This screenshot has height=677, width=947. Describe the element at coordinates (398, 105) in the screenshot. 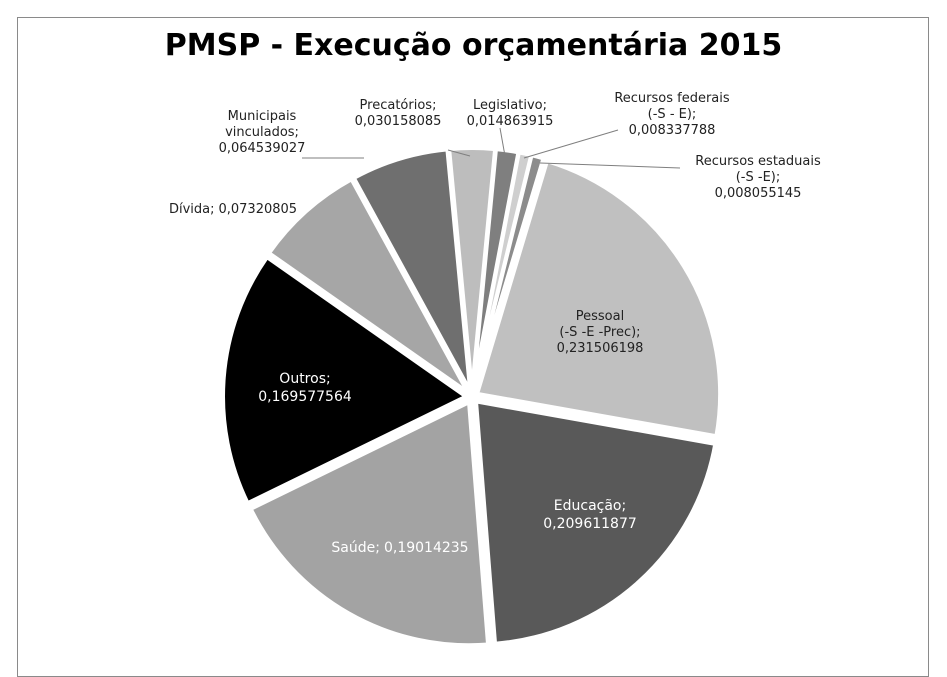

I see `slice-name: Precatórios;` at that location.